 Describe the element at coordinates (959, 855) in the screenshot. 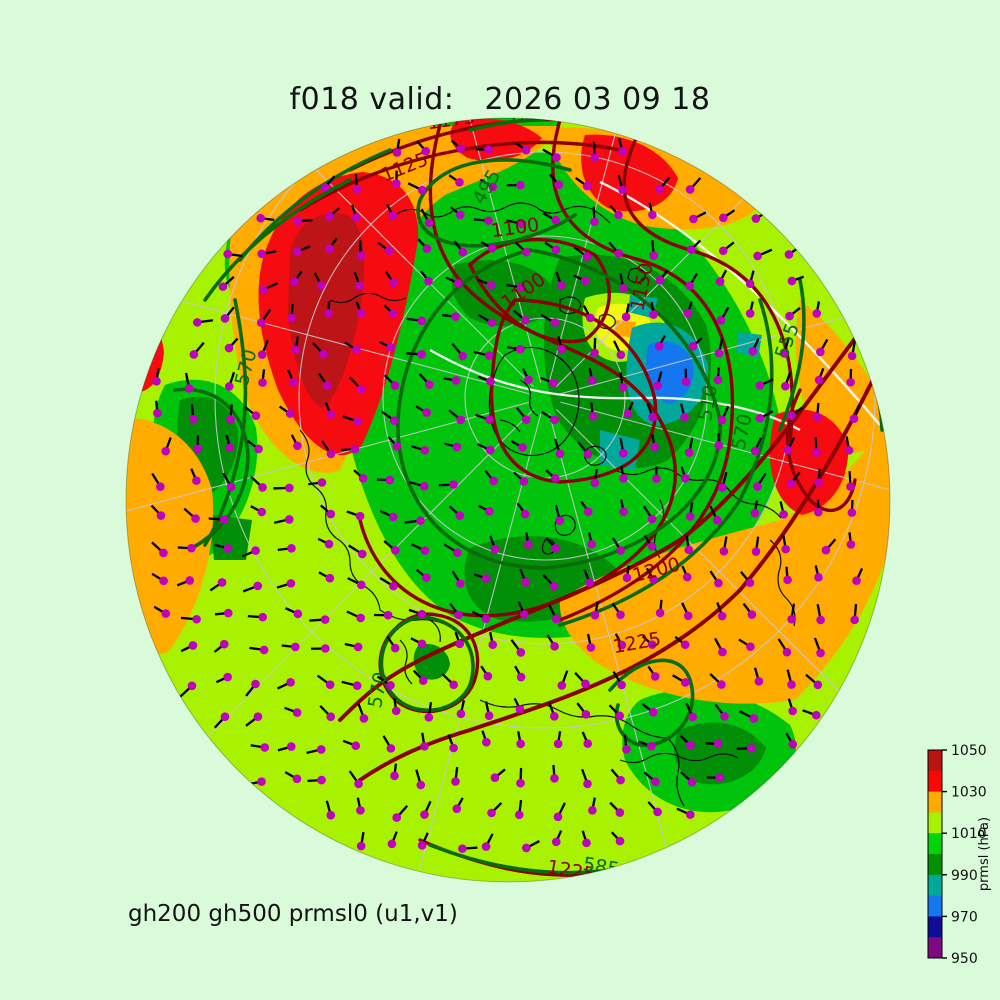

I see `colorbar: 1050 1030 1010 990 970 950 prmsl (hPa)` at that location.